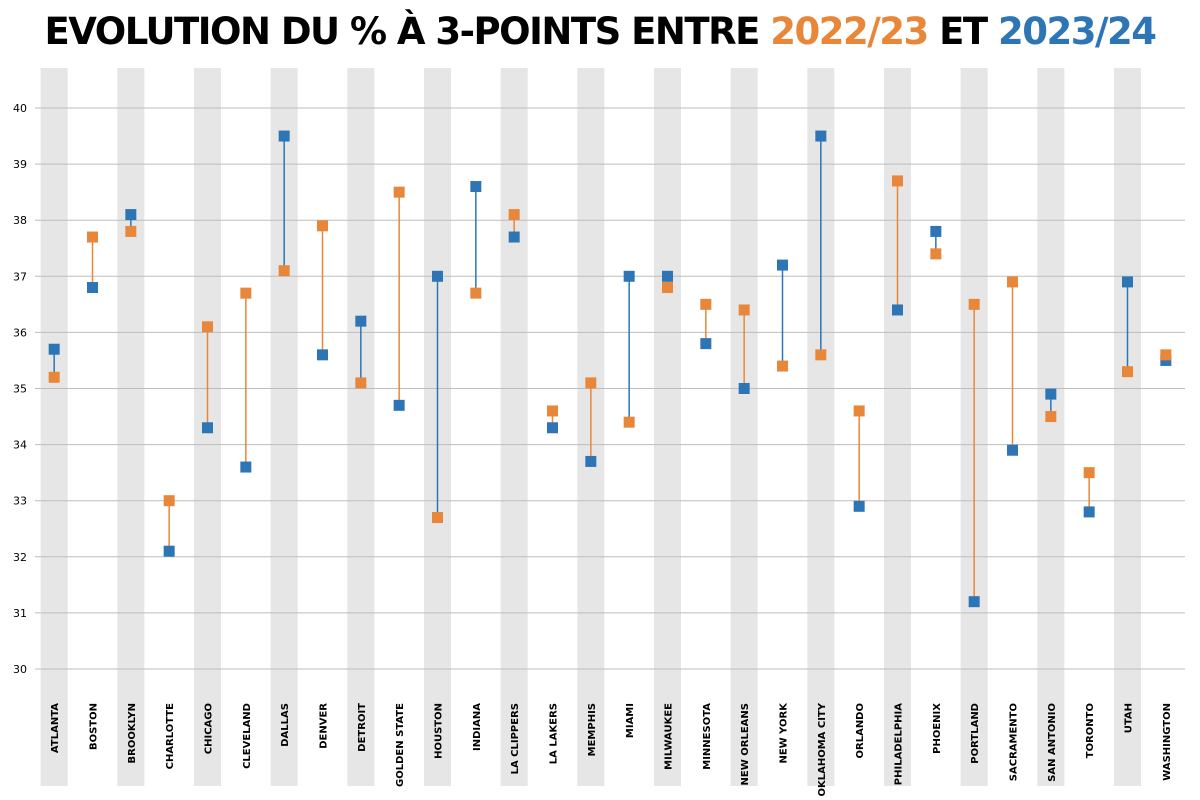  I want to click on x-category-label: WASHINGTON, so click(1167, 742).